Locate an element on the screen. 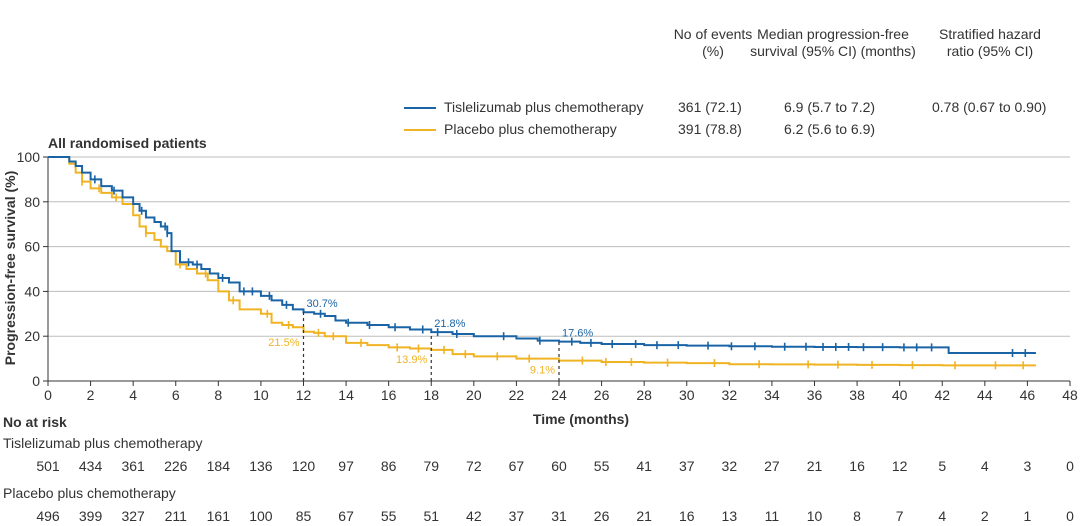 The width and height of the screenshot is (1080, 526). risk-value: 11 is located at coordinates (772, 516).